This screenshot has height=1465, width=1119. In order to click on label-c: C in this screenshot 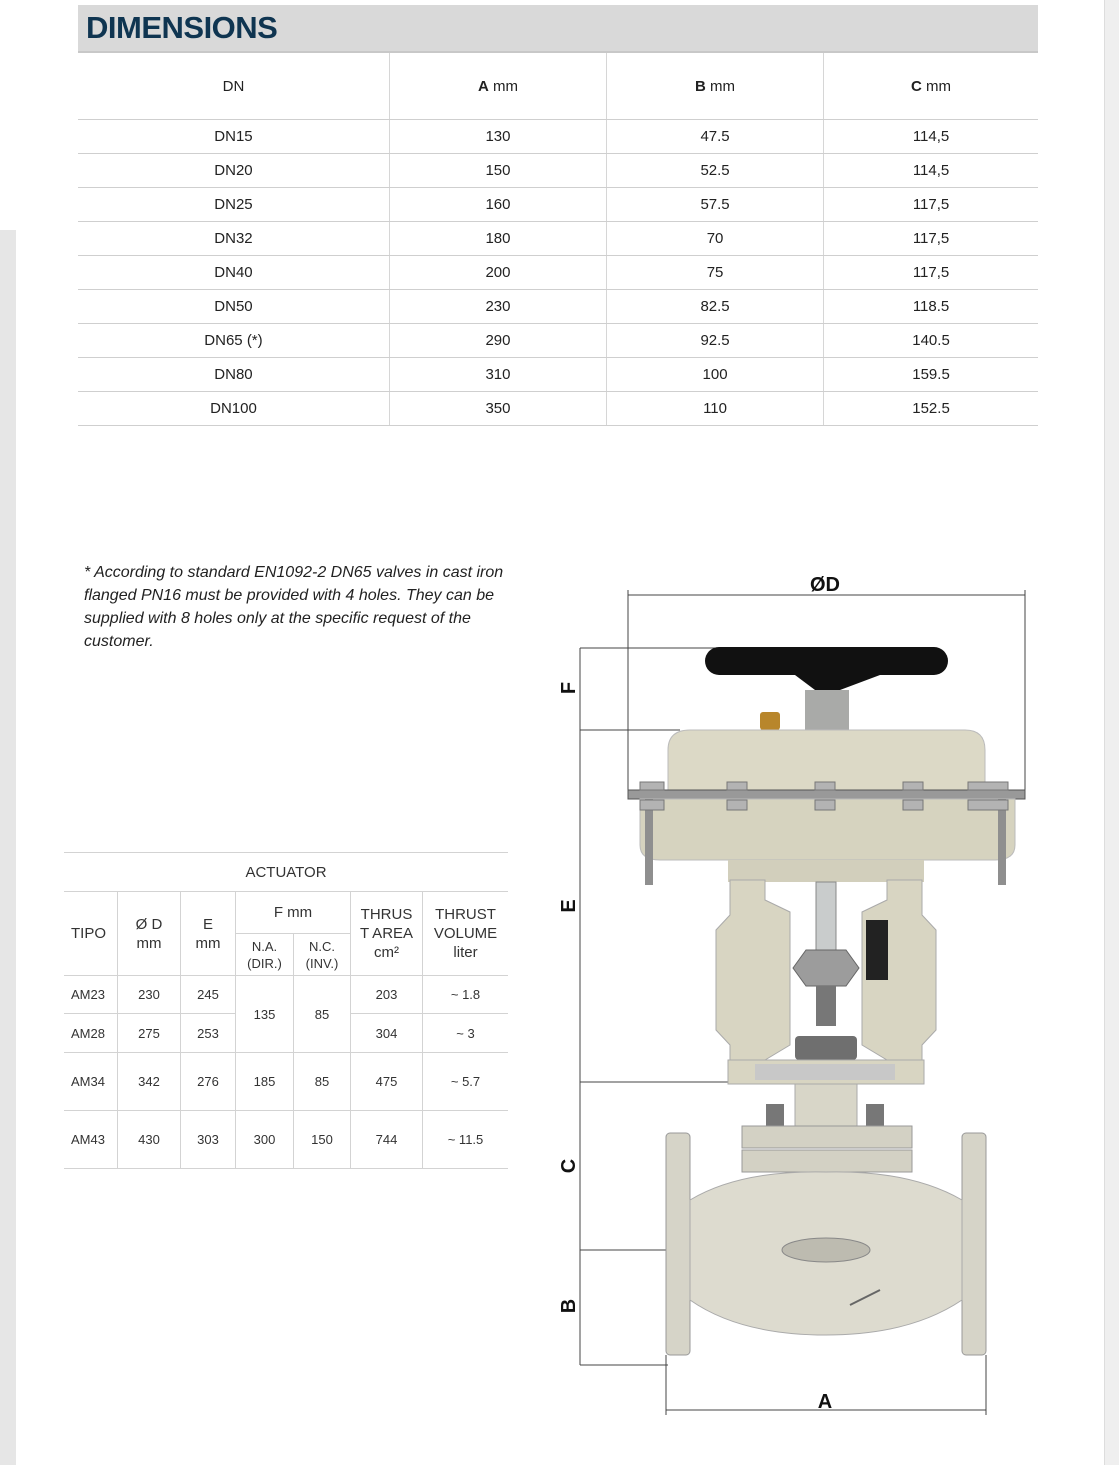, I will do `click(569, 1166)`.